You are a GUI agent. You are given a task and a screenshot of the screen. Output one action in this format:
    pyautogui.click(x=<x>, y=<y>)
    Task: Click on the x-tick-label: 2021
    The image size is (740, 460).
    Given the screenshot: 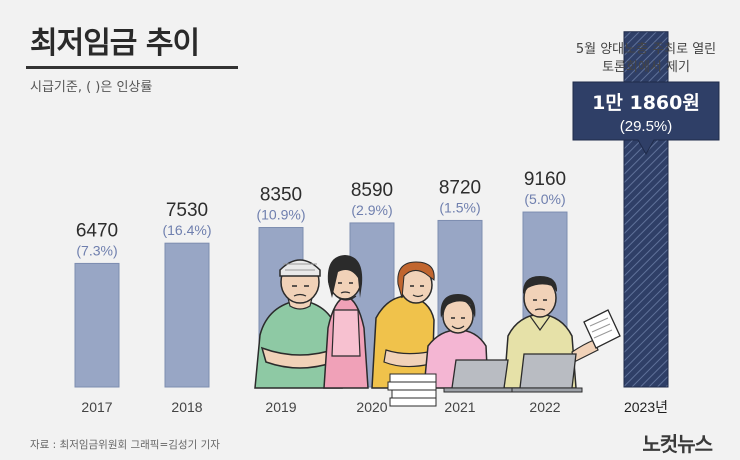 What is the action you would take?
    pyautogui.click(x=459, y=407)
    